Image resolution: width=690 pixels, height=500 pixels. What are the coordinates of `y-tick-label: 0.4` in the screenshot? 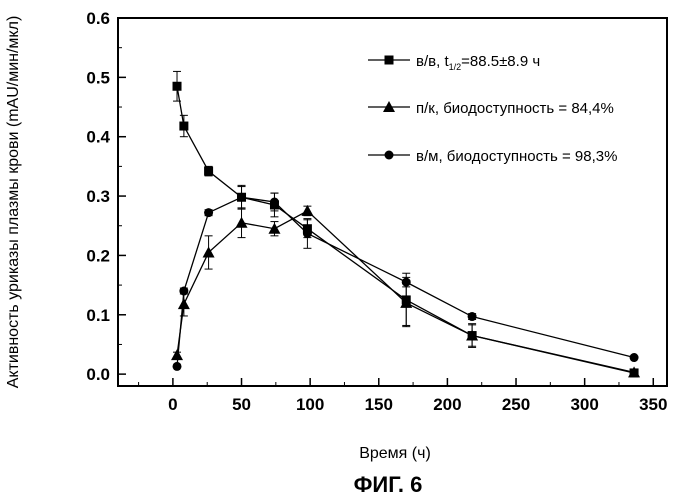 It's located at (98, 137).